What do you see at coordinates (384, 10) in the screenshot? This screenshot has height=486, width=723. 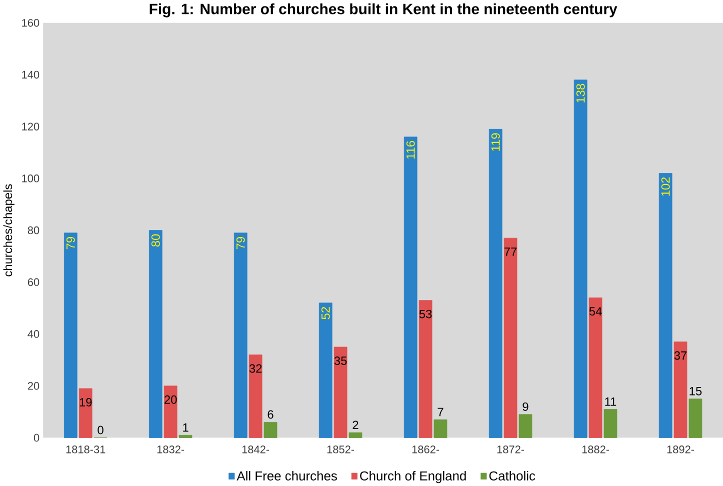 I see `chart-title: Fig. 1: Number of churches built in Kent in the nineteenth century` at bounding box center [384, 10].